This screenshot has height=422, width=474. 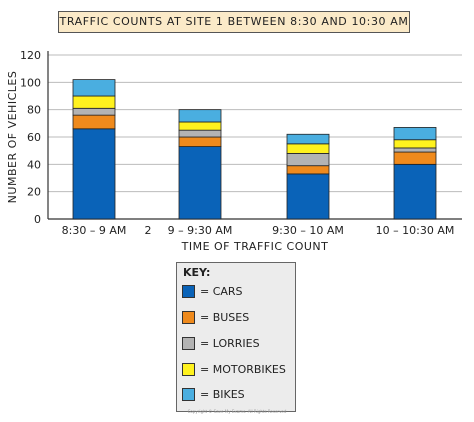 I want to click on x-tick-label-4: 10 – 10:30 AM, so click(x=415, y=230).